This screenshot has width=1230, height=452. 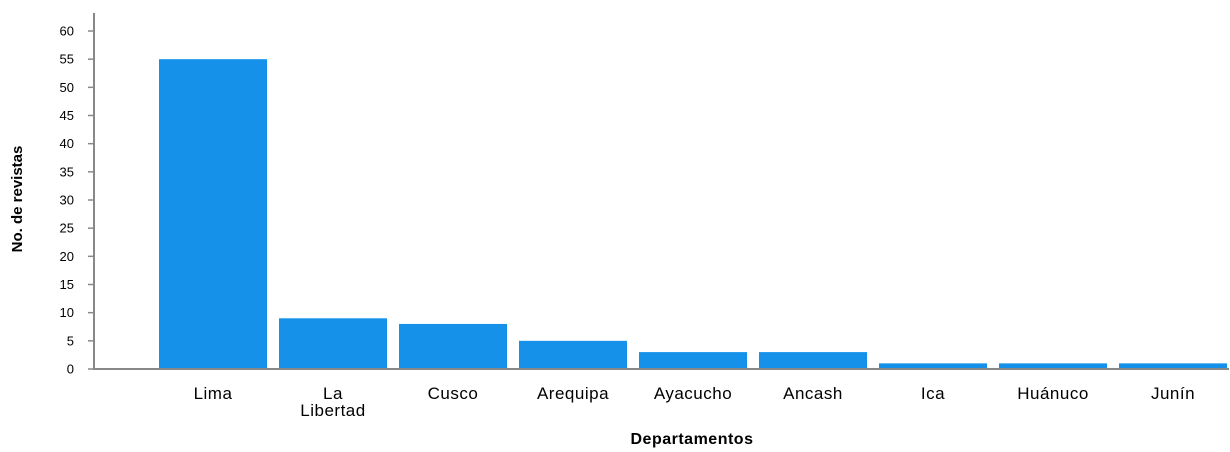 What do you see at coordinates (1173, 393) in the screenshot?
I see `x-tick-label: Junín` at bounding box center [1173, 393].